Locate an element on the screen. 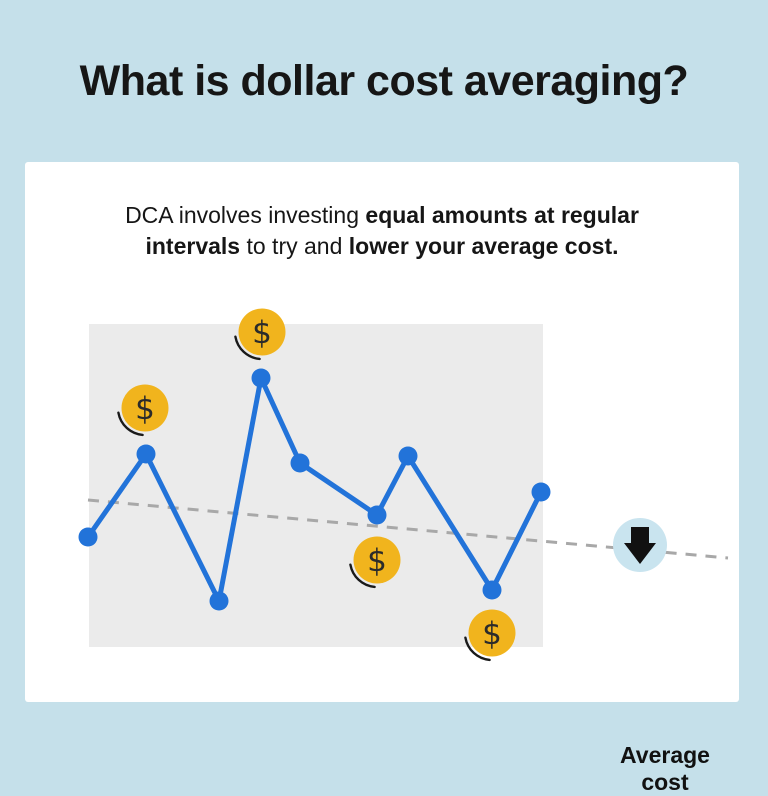 The image size is (768, 796). subtitle-text: DCA involves investing is located at coordinates (245, 215).